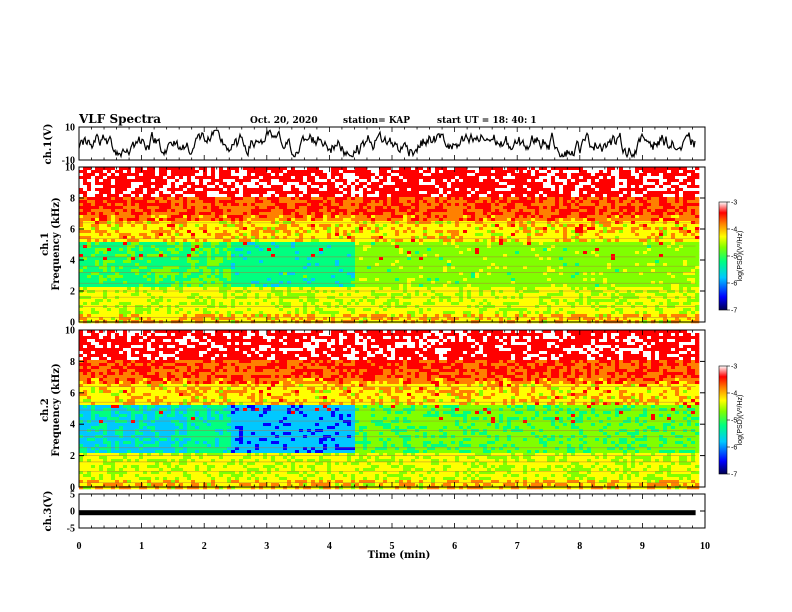 The image size is (792, 612). Describe the element at coordinates (56, 243) in the screenshot. I see `ch1-frequency-axis-label: Frequency (kHz)` at that location.